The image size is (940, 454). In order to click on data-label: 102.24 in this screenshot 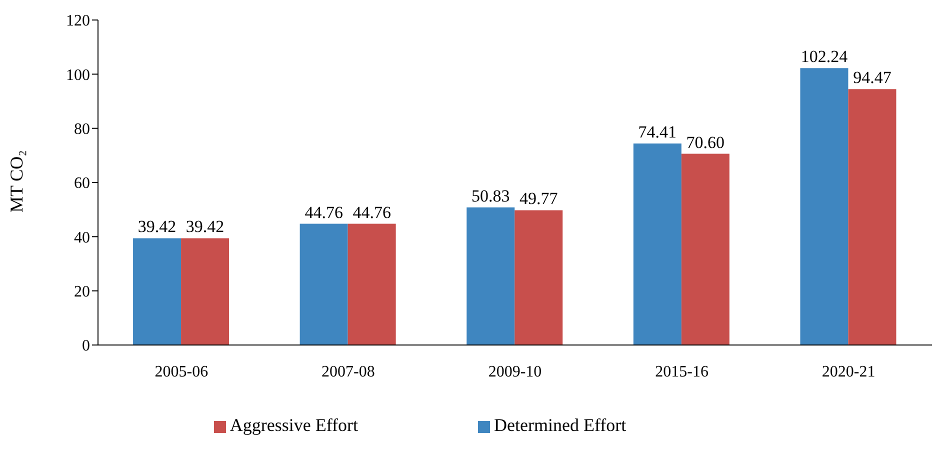, I will do `click(824, 56)`.